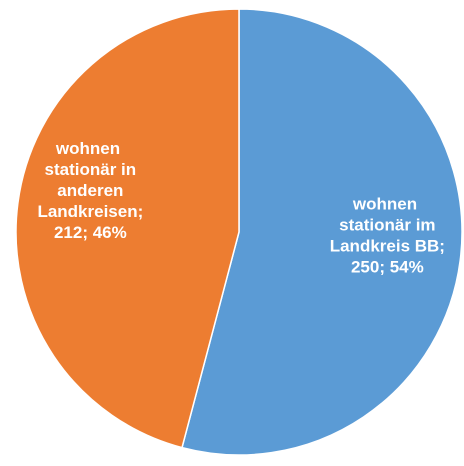 This screenshot has height=466, width=464. What do you see at coordinates (384, 225) in the screenshot?
I see `data-label-line: stationär im` at bounding box center [384, 225].